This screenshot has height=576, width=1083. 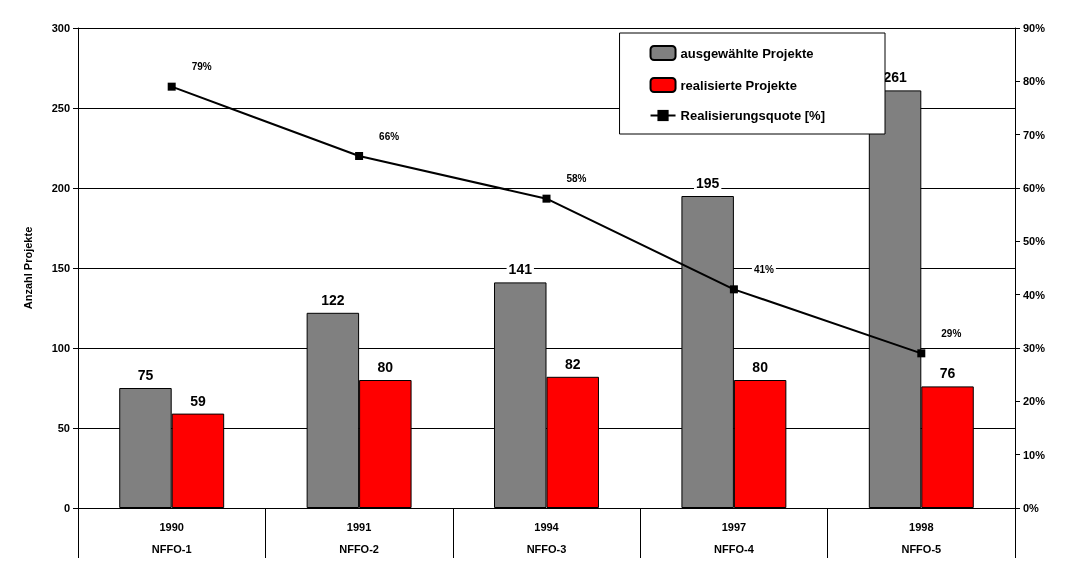 I want to click on data-label: 261, so click(x=895, y=77).